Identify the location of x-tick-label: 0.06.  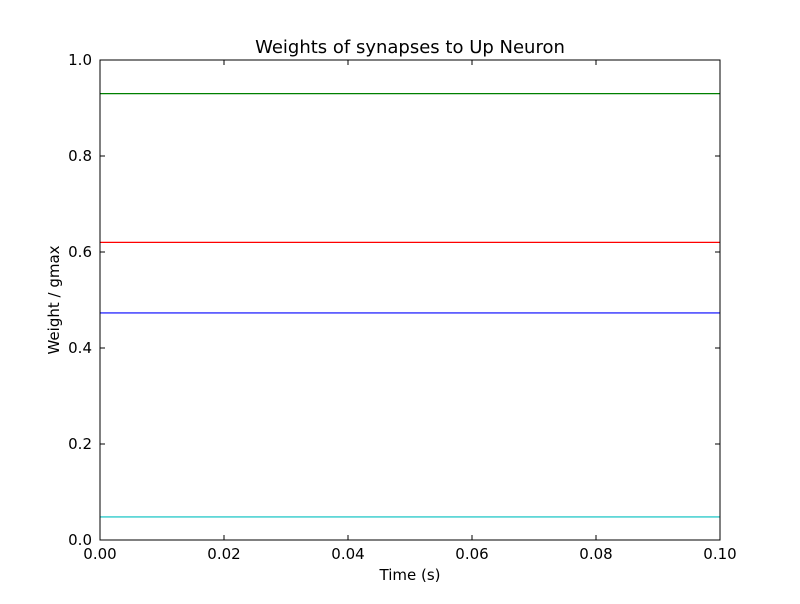
(471, 554).